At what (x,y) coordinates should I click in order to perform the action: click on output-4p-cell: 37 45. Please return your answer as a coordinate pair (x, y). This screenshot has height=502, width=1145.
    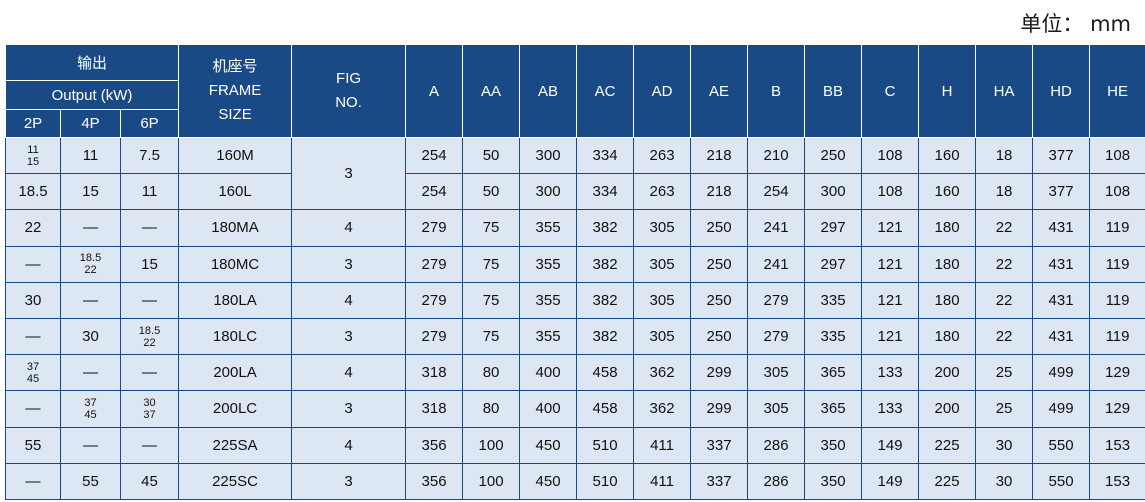
    Looking at the image, I should click on (90, 409).